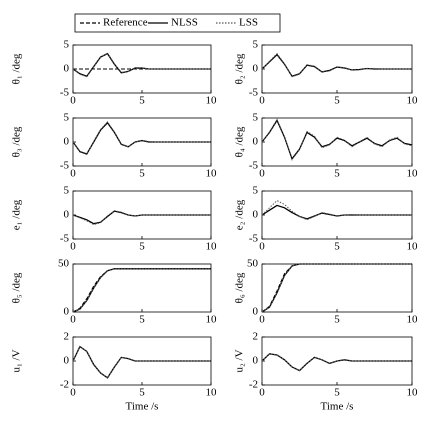 This screenshot has height=422, width=438. What do you see at coordinates (240, 360) in the screenshot?
I see `y-axis-label: u₂ /V` at bounding box center [240, 360].